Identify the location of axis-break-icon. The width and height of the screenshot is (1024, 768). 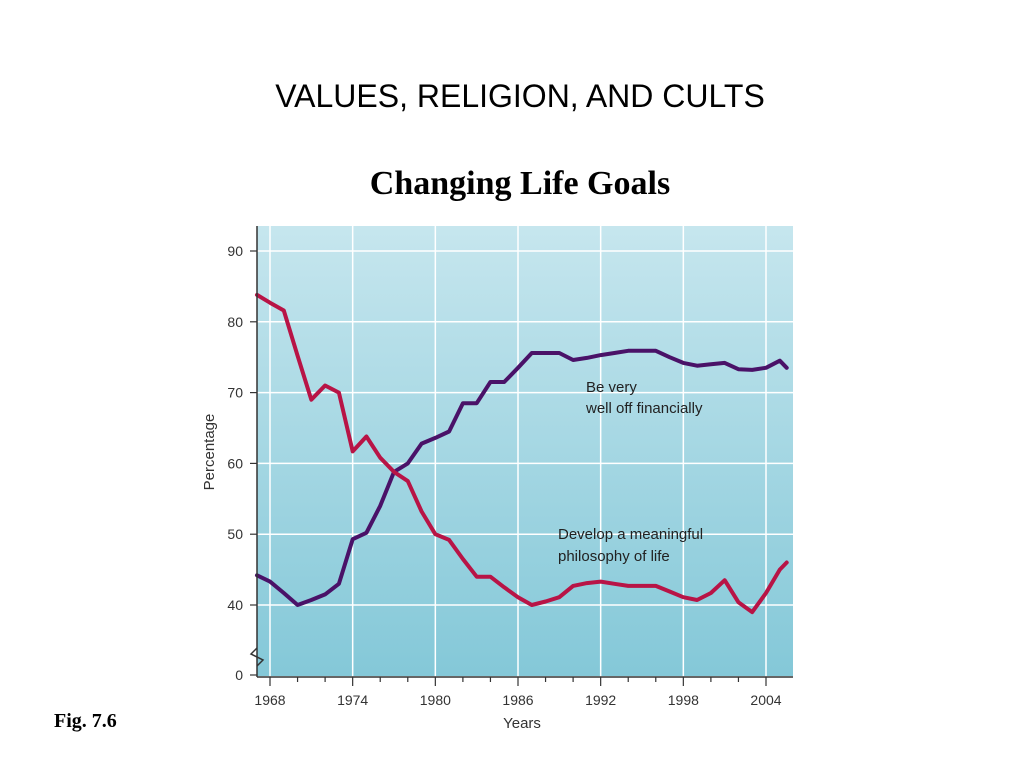
(257, 657).